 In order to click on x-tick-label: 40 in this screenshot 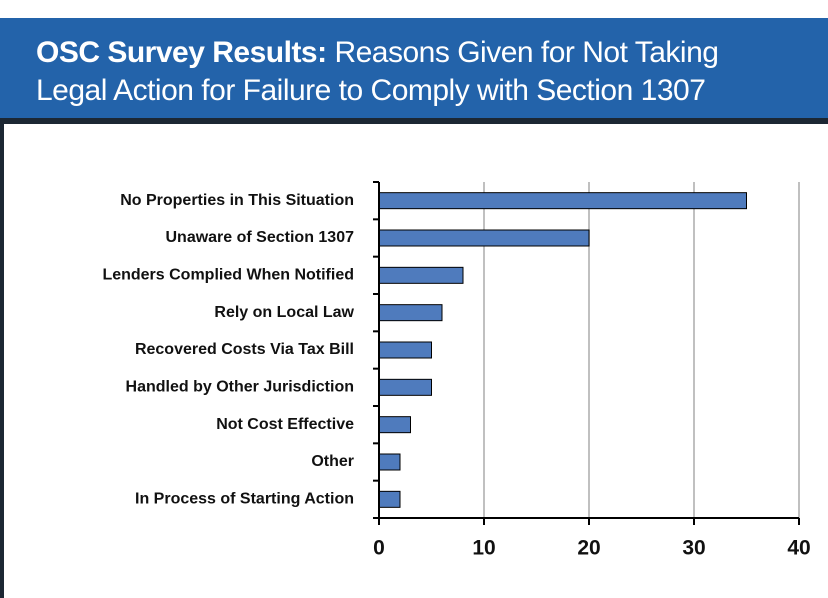, I will do `click(798, 548)`.